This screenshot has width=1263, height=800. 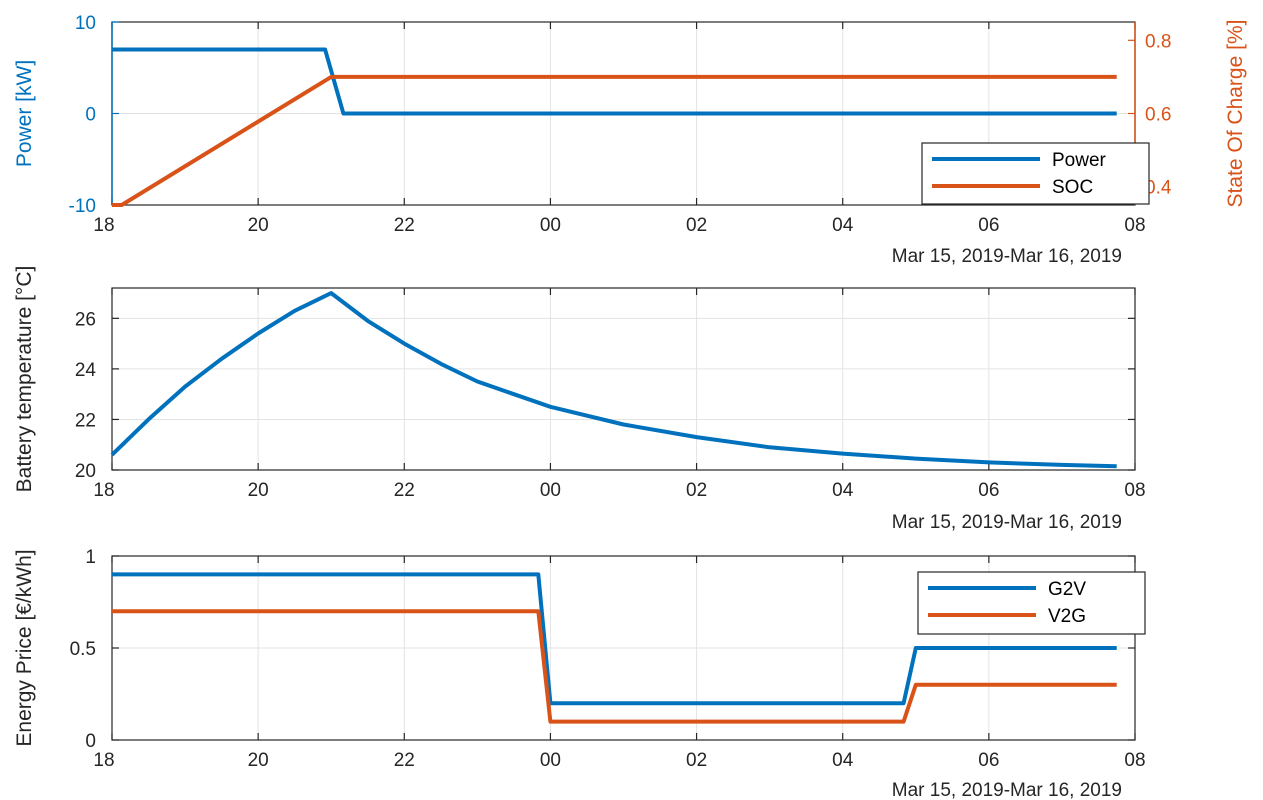 I want to click on series-line-soc, so click(x=614, y=140).